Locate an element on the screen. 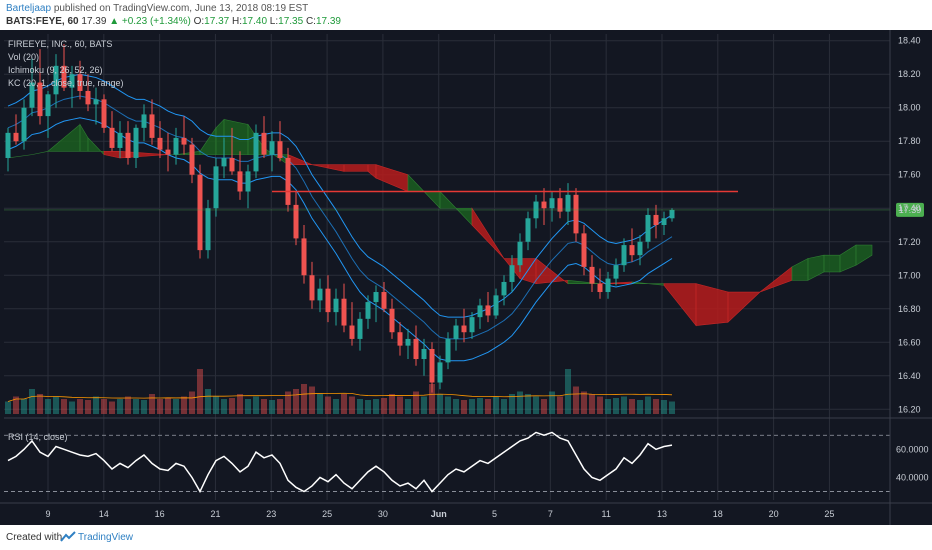  time-tick-label: 7 is located at coordinates (550, 514).